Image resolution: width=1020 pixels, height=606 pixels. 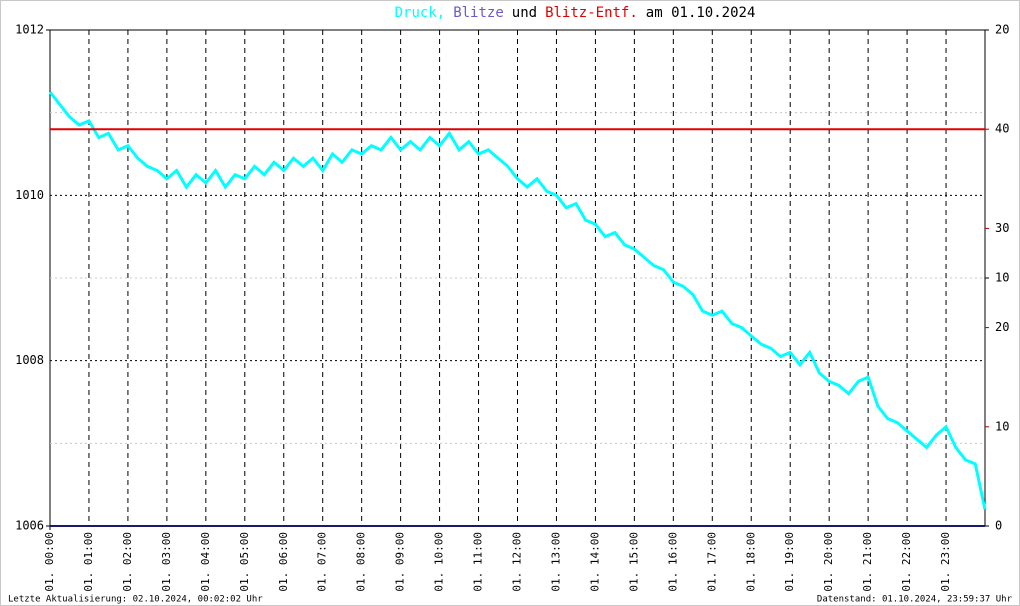 What do you see at coordinates (283, 562) in the screenshot?
I see `x-tick-label: 01. 06:00` at bounding box center [283, 562].